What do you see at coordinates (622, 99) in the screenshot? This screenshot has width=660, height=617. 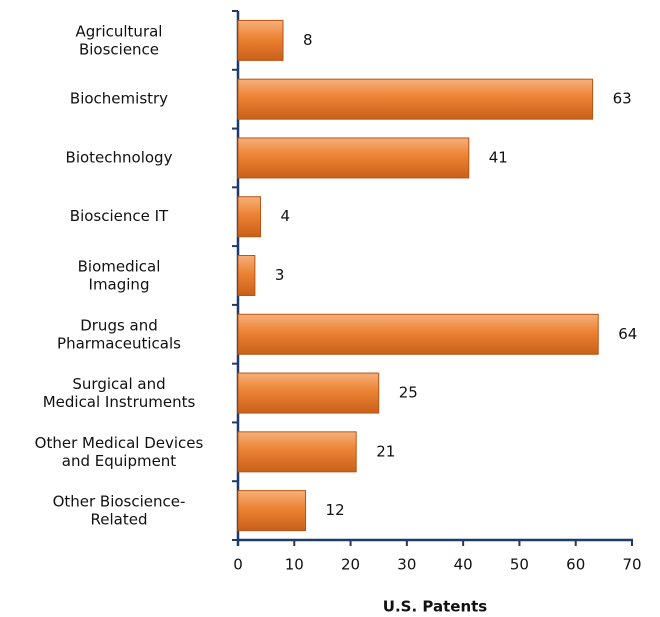 I see `data-label: 63` at bounding box center [622, 99].